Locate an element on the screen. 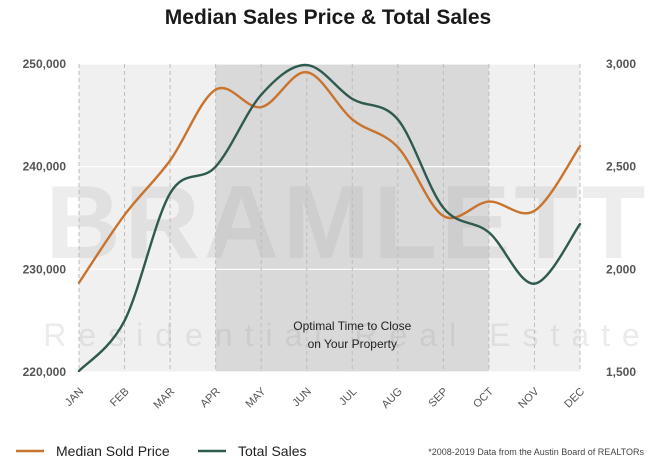 The height and width of the screenshot is (468, 656). y-right-tick-label: 2,000 is located at coordinates (621, 269).